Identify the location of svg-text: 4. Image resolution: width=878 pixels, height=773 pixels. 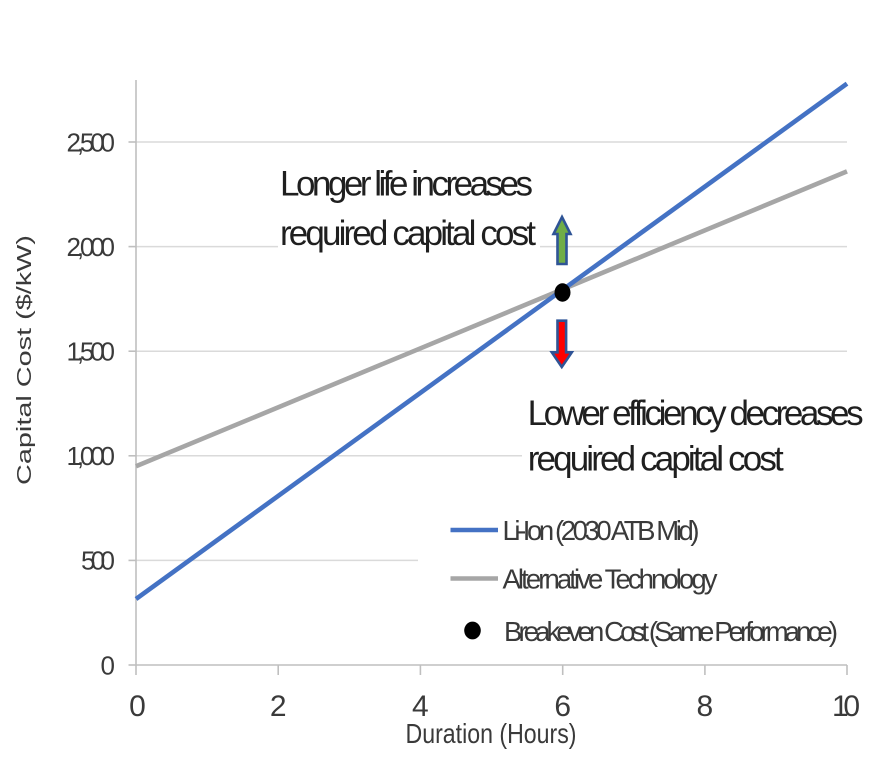
(420, 706).